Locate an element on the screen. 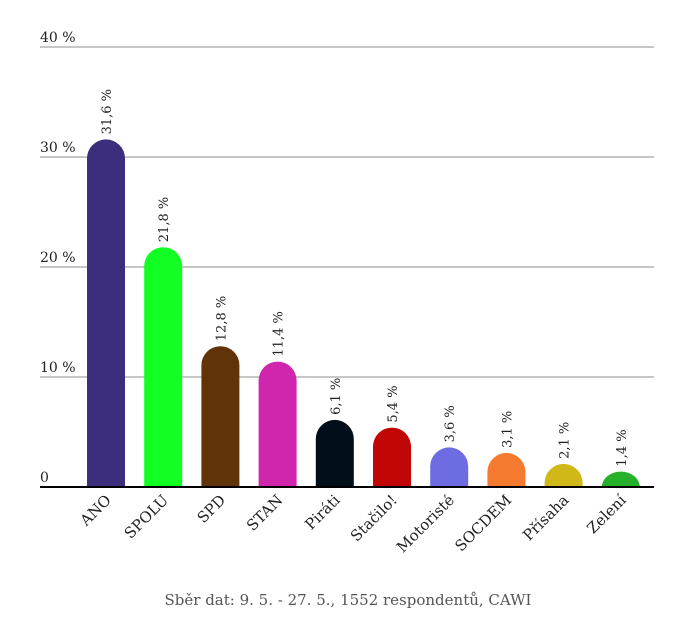 The width and height of the screenshot is (696, 627). y-tick-label: 20 % is located at coordinates (58, 258).